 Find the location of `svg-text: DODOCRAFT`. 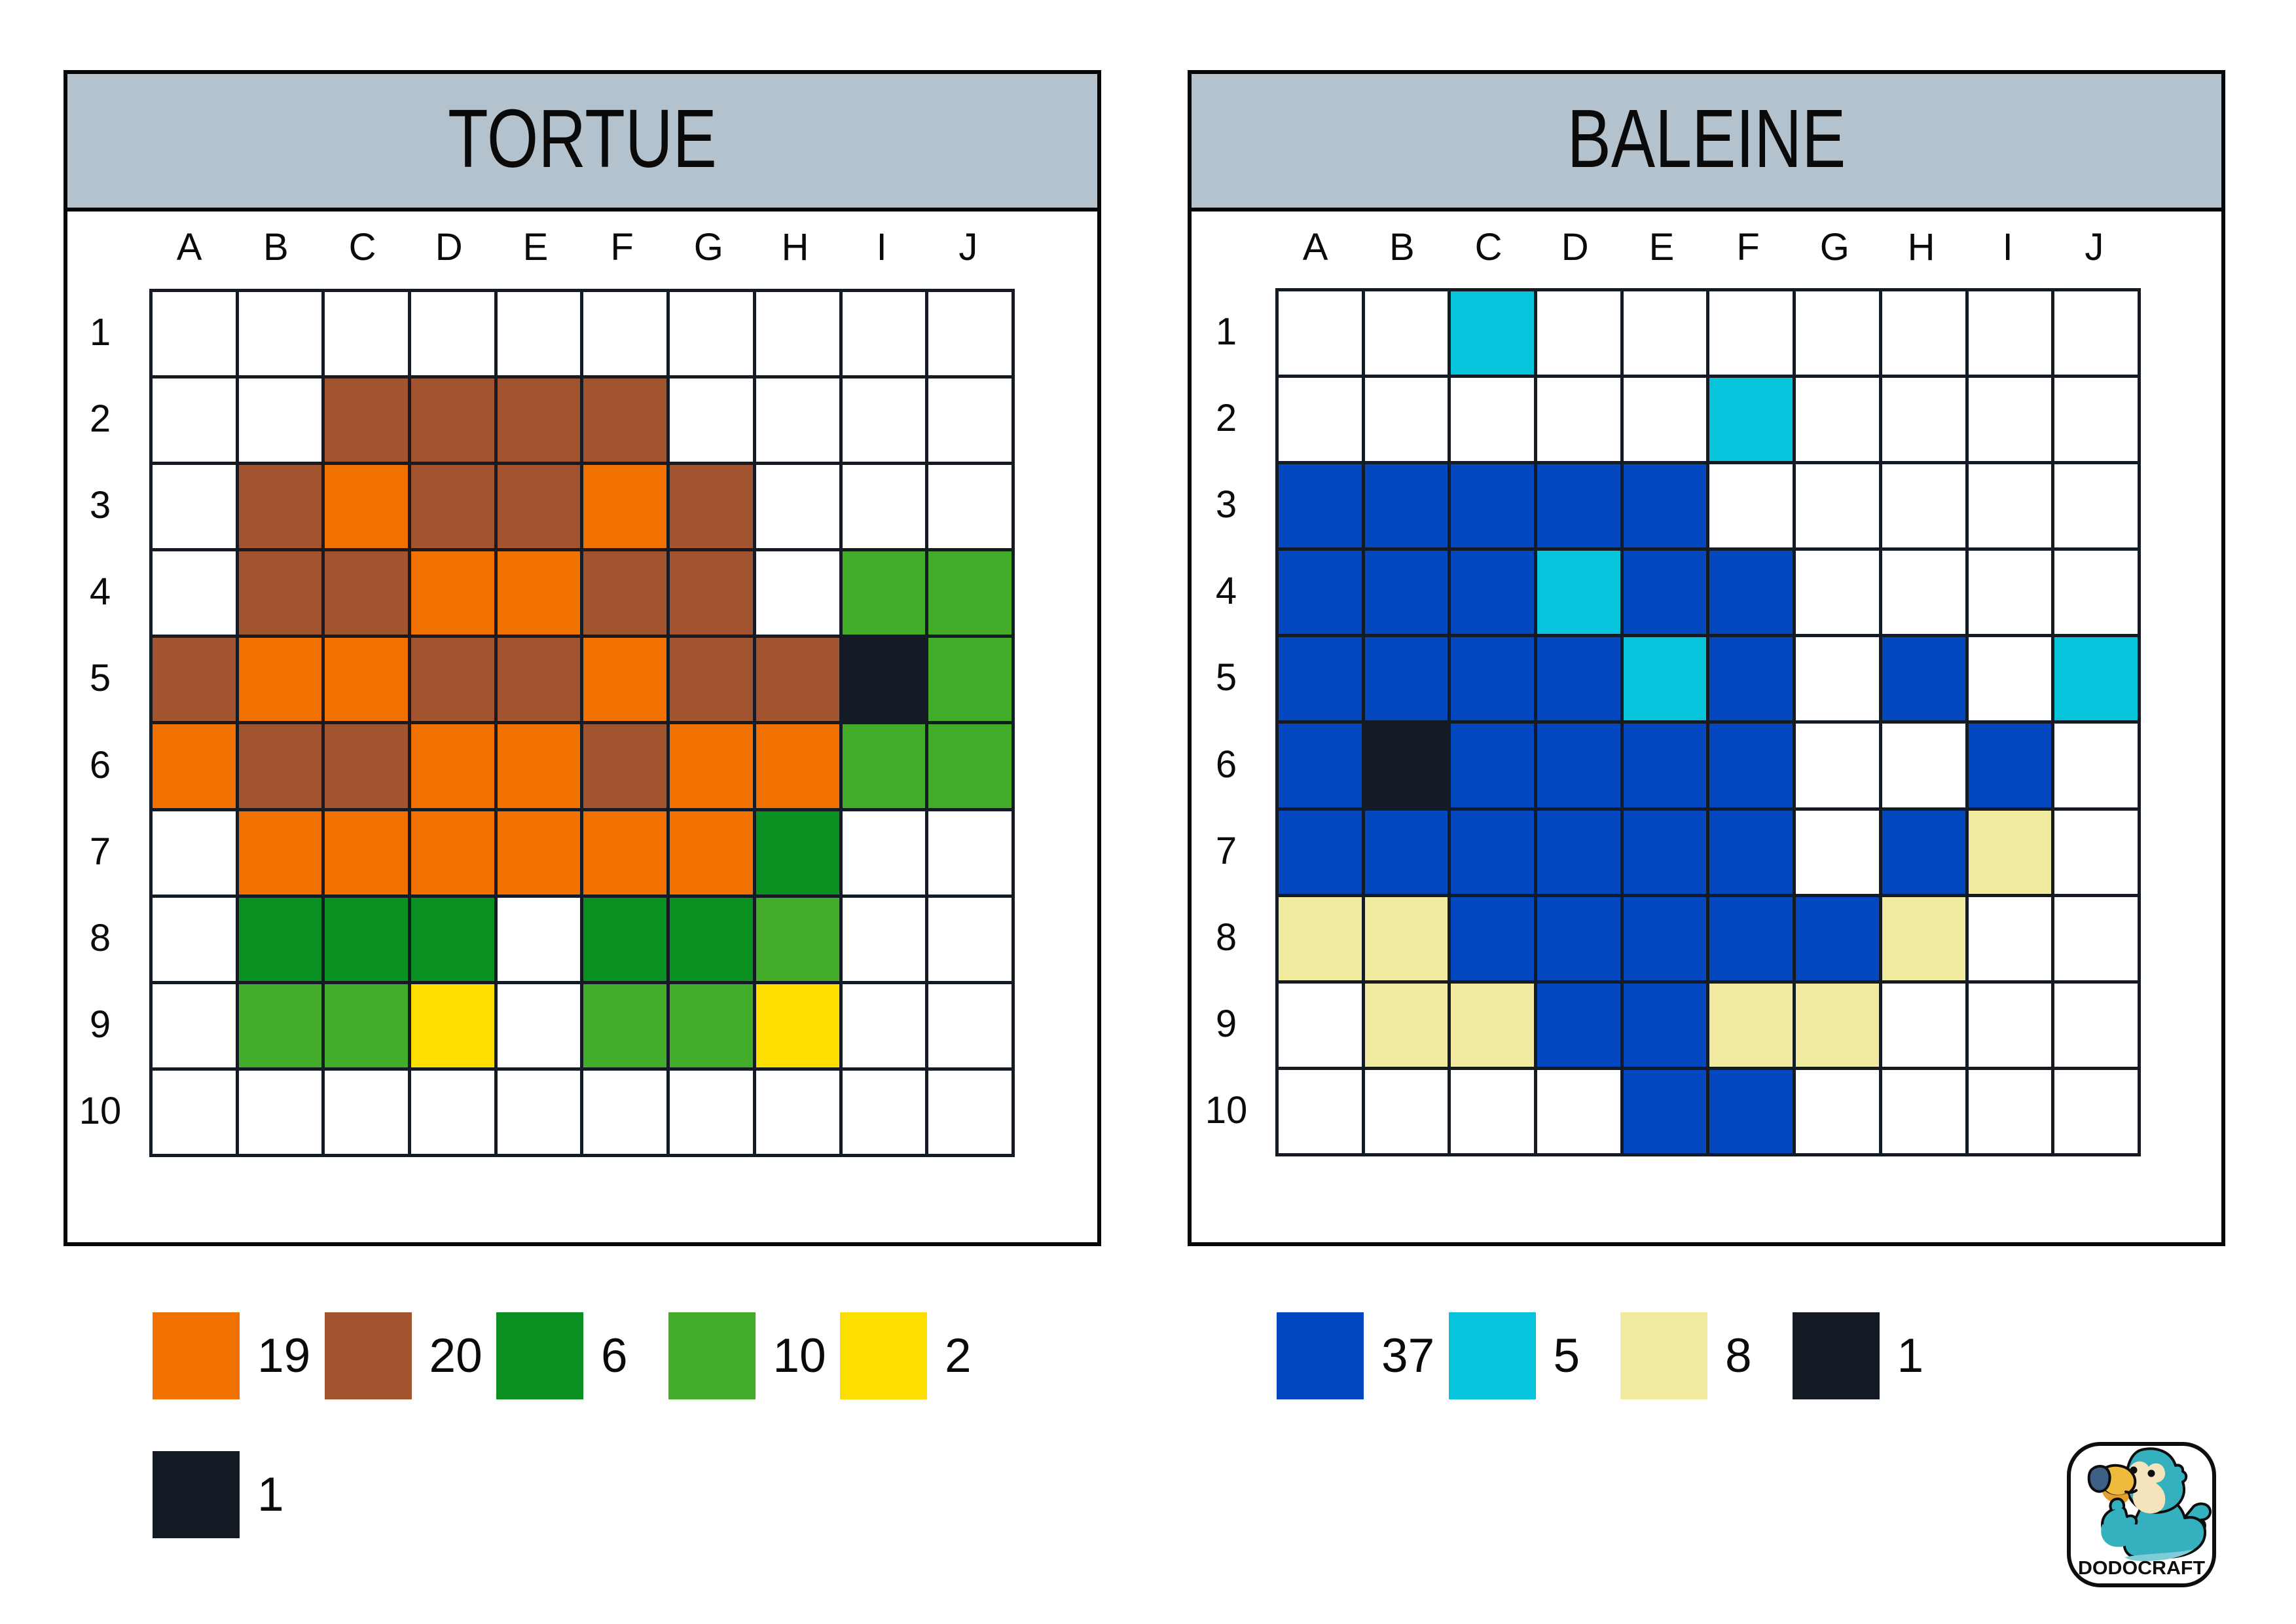

svg-text: DODOCRAFT is located at coordinates (2141, 1568).